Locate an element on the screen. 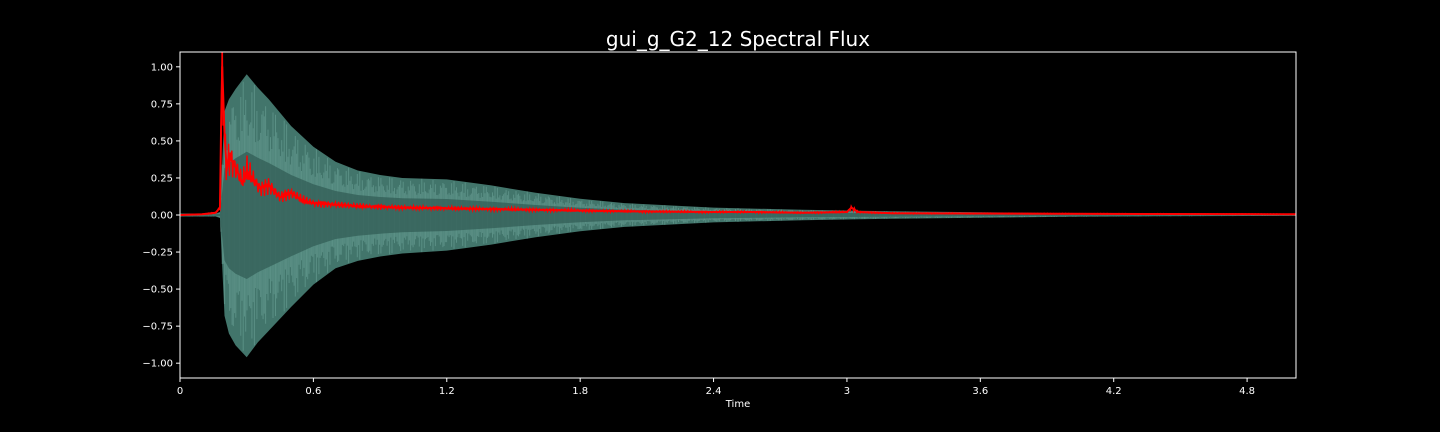  y-tick-label: 0.00 is located at coordinates (162, 216).